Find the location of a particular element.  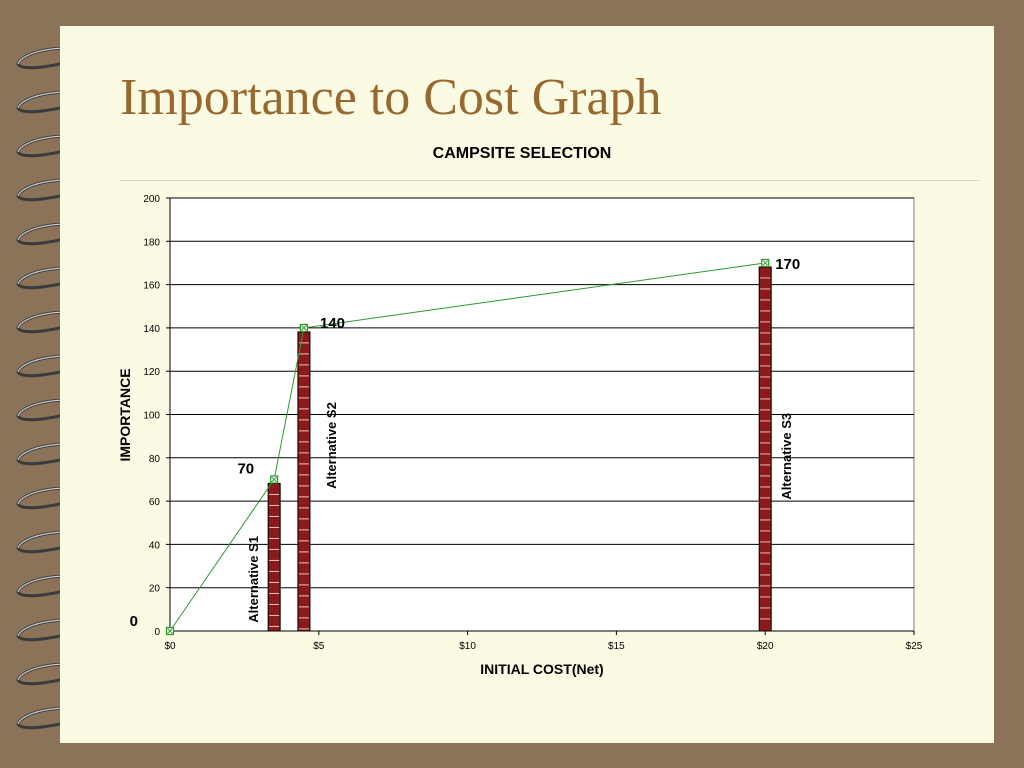

bar-name-label: Alternative S2 is located at coordinates (331, 445).